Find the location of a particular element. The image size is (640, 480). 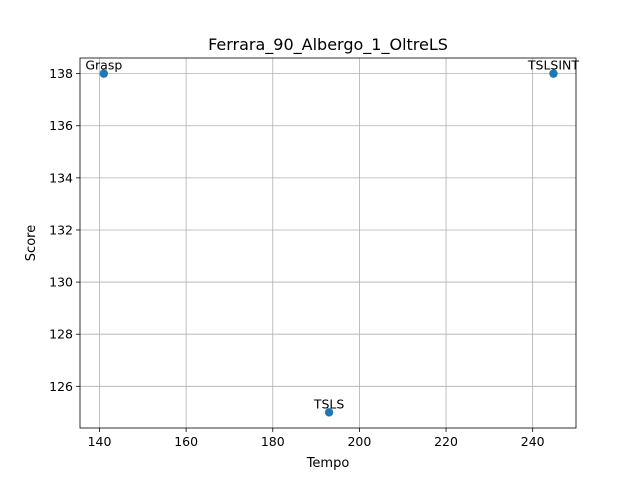

chart-title: Ferrara_90_Albergo_1_OltreLS is located at coordinates (328, 45).